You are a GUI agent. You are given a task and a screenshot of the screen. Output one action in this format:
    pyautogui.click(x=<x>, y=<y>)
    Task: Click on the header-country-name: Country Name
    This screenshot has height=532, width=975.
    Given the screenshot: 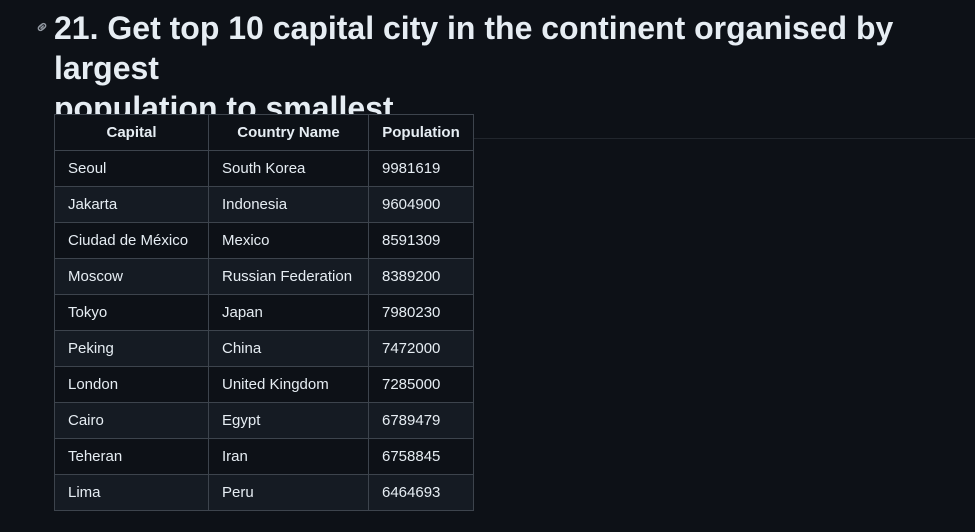 What is the action you would take?
    pyautogui.click(x=288, y=132)
    